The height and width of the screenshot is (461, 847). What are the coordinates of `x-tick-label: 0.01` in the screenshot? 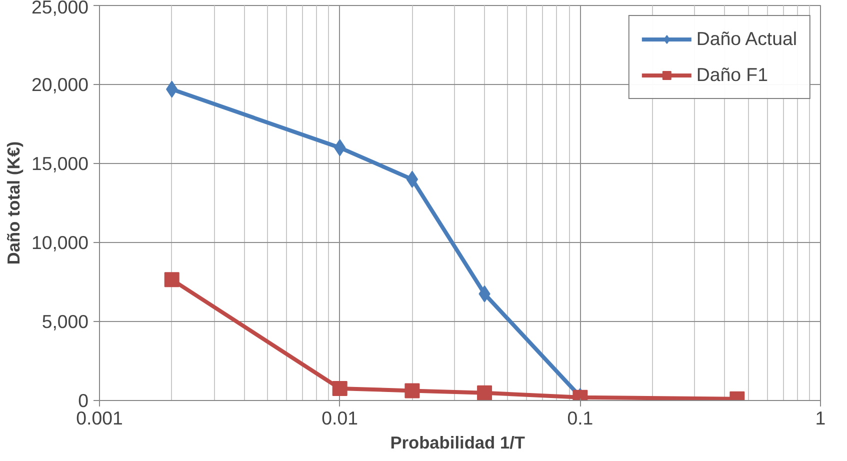 It's located at (340, 418).